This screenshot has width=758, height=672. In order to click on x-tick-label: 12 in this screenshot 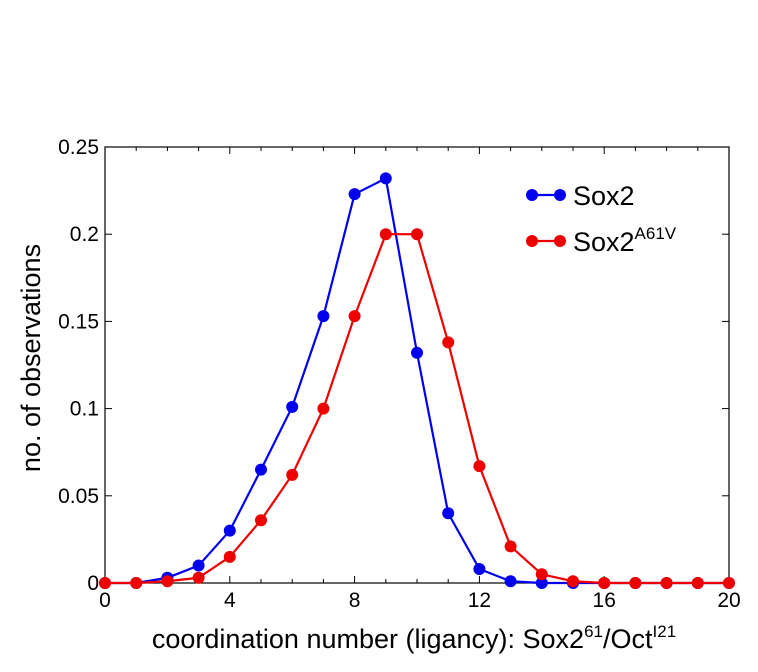, I will do `click(479, 600)`.